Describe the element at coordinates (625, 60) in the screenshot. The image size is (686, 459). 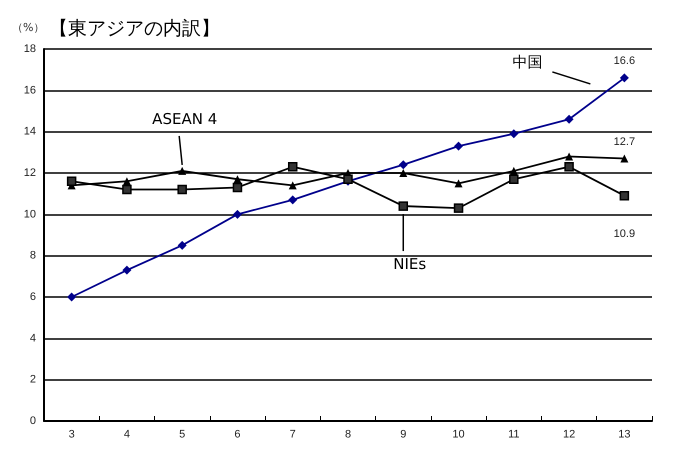
I see `data-label: 16.6` at that location.